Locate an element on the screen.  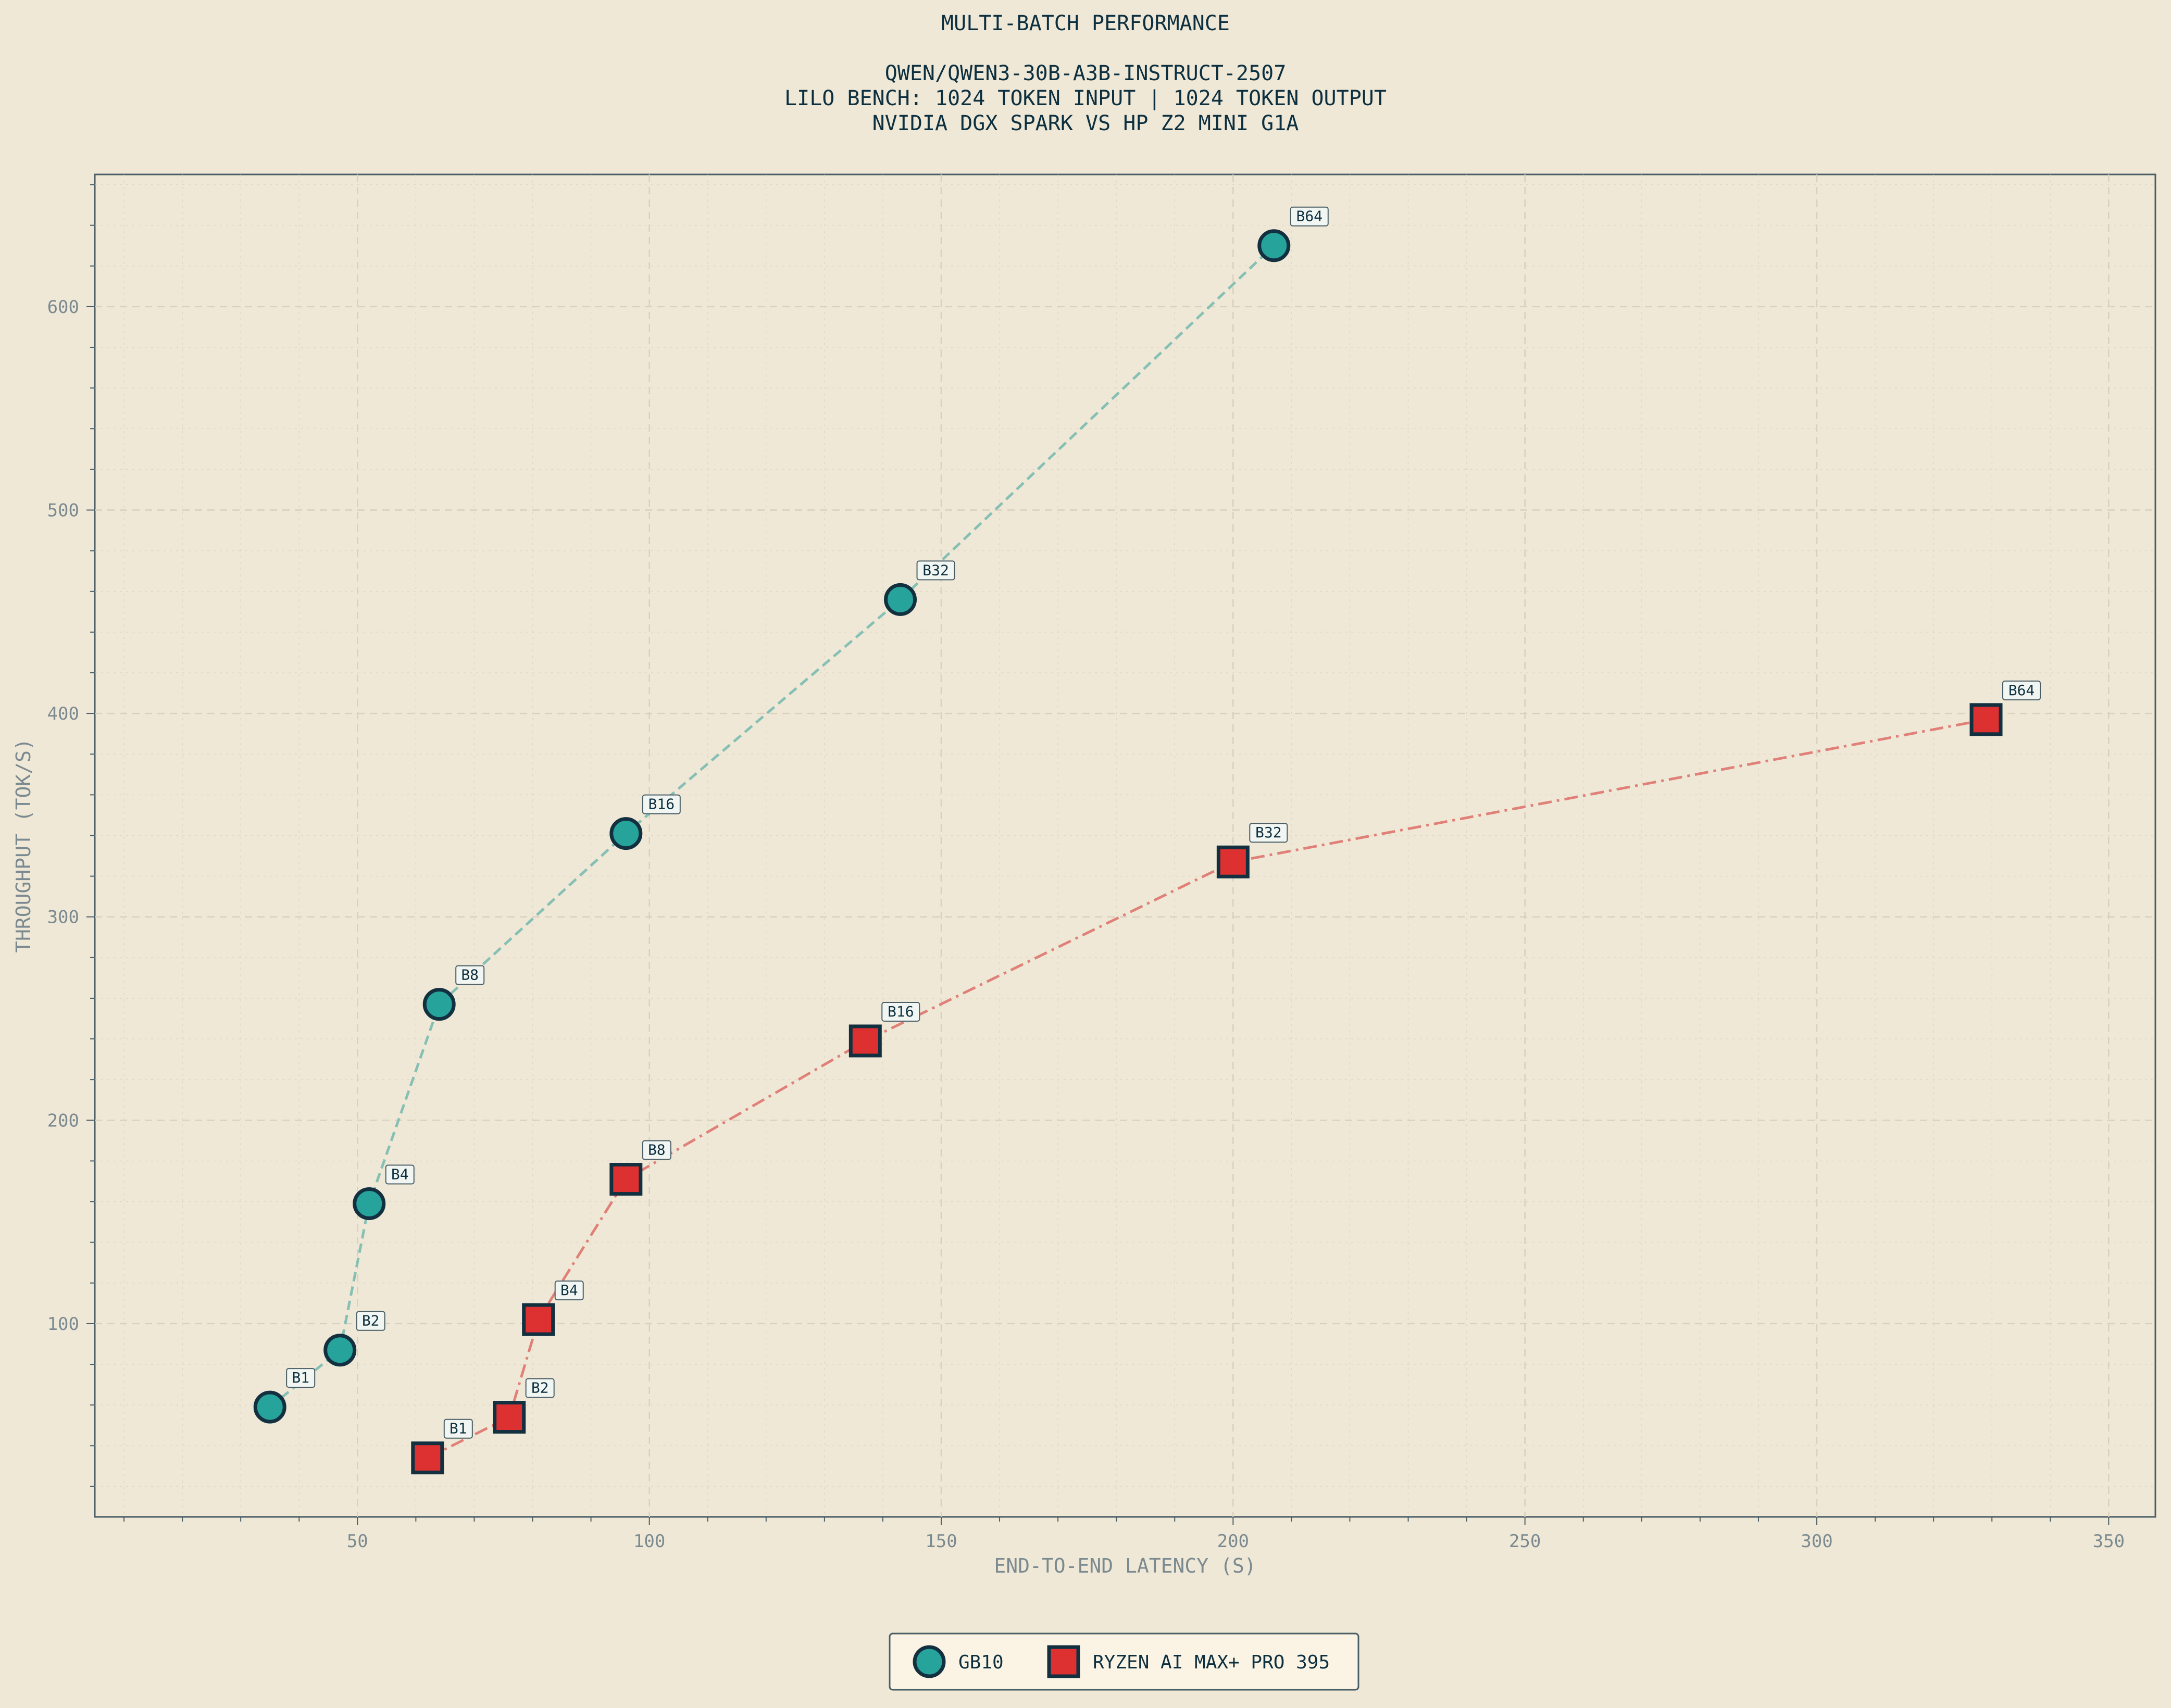
x-tick-label: 200 is located at coordinates (1233, 1541).